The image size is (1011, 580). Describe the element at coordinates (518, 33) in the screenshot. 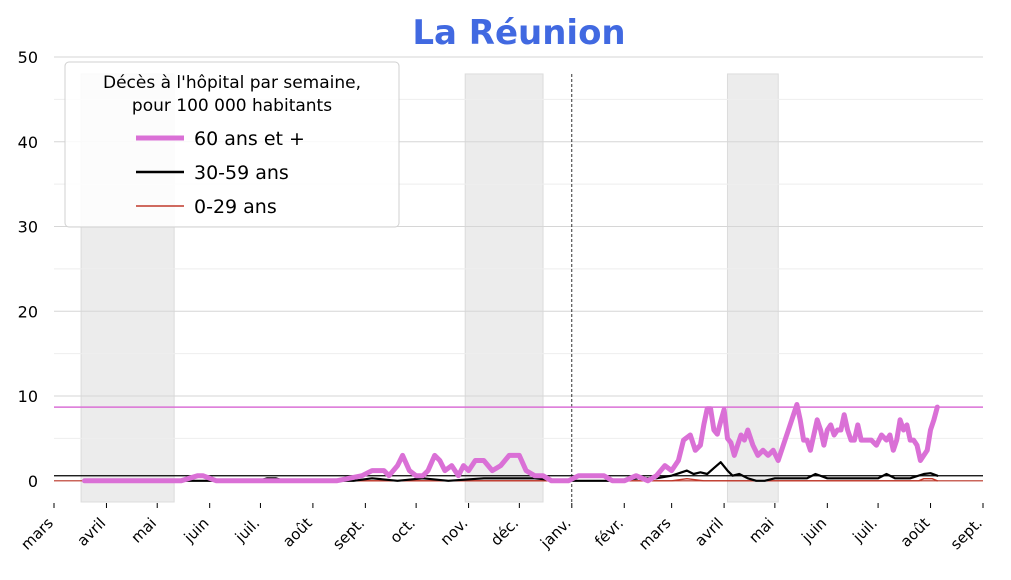

I see `chart-title: La Réunion` at that location.